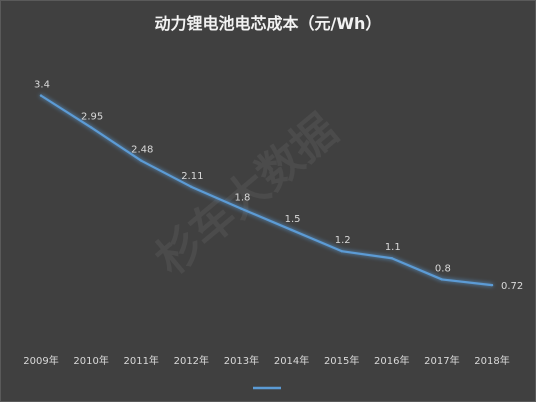 The image size is (536, 402). I want to click on data-label: 2.48, so click(142, 150).